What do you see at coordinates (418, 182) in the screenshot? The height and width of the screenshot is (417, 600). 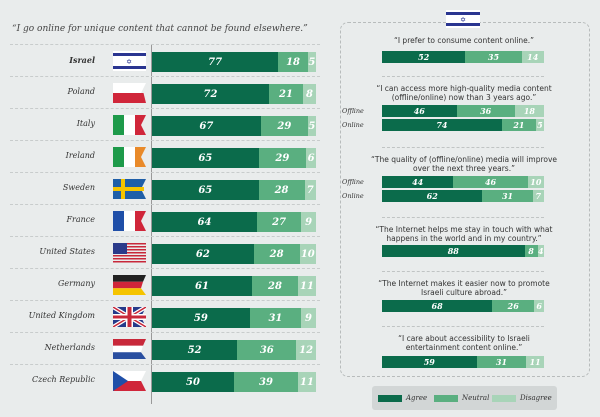 I see `bar-segment-agree: 44` at bounding box center [418, 182].